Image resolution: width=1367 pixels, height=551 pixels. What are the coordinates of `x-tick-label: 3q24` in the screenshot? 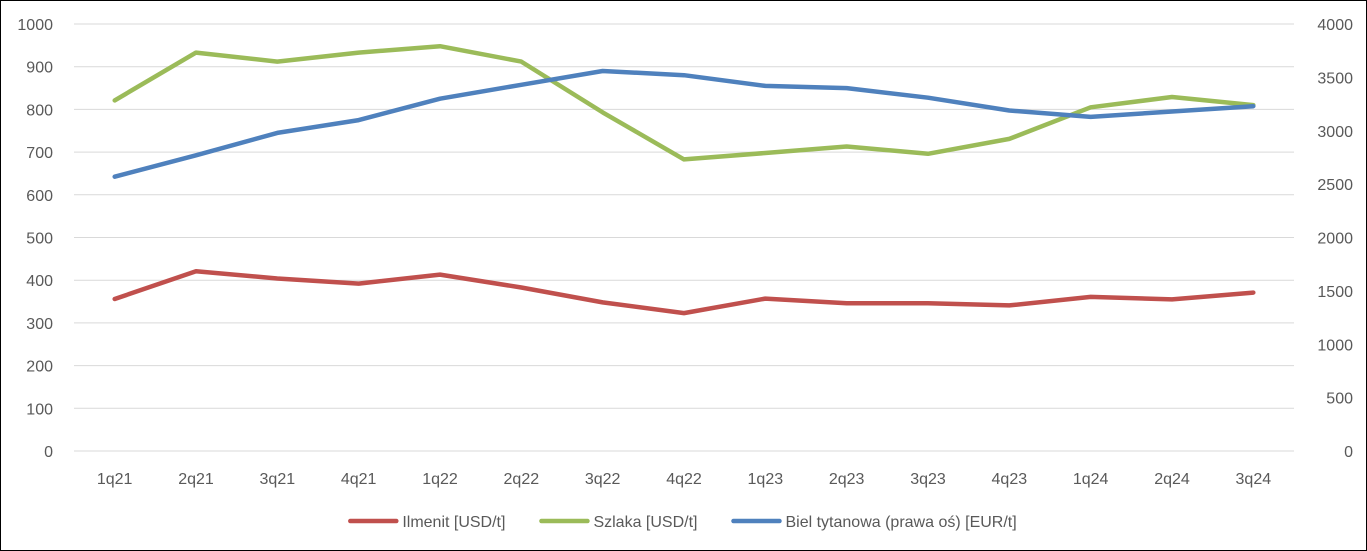 It's located at (1254, 479).